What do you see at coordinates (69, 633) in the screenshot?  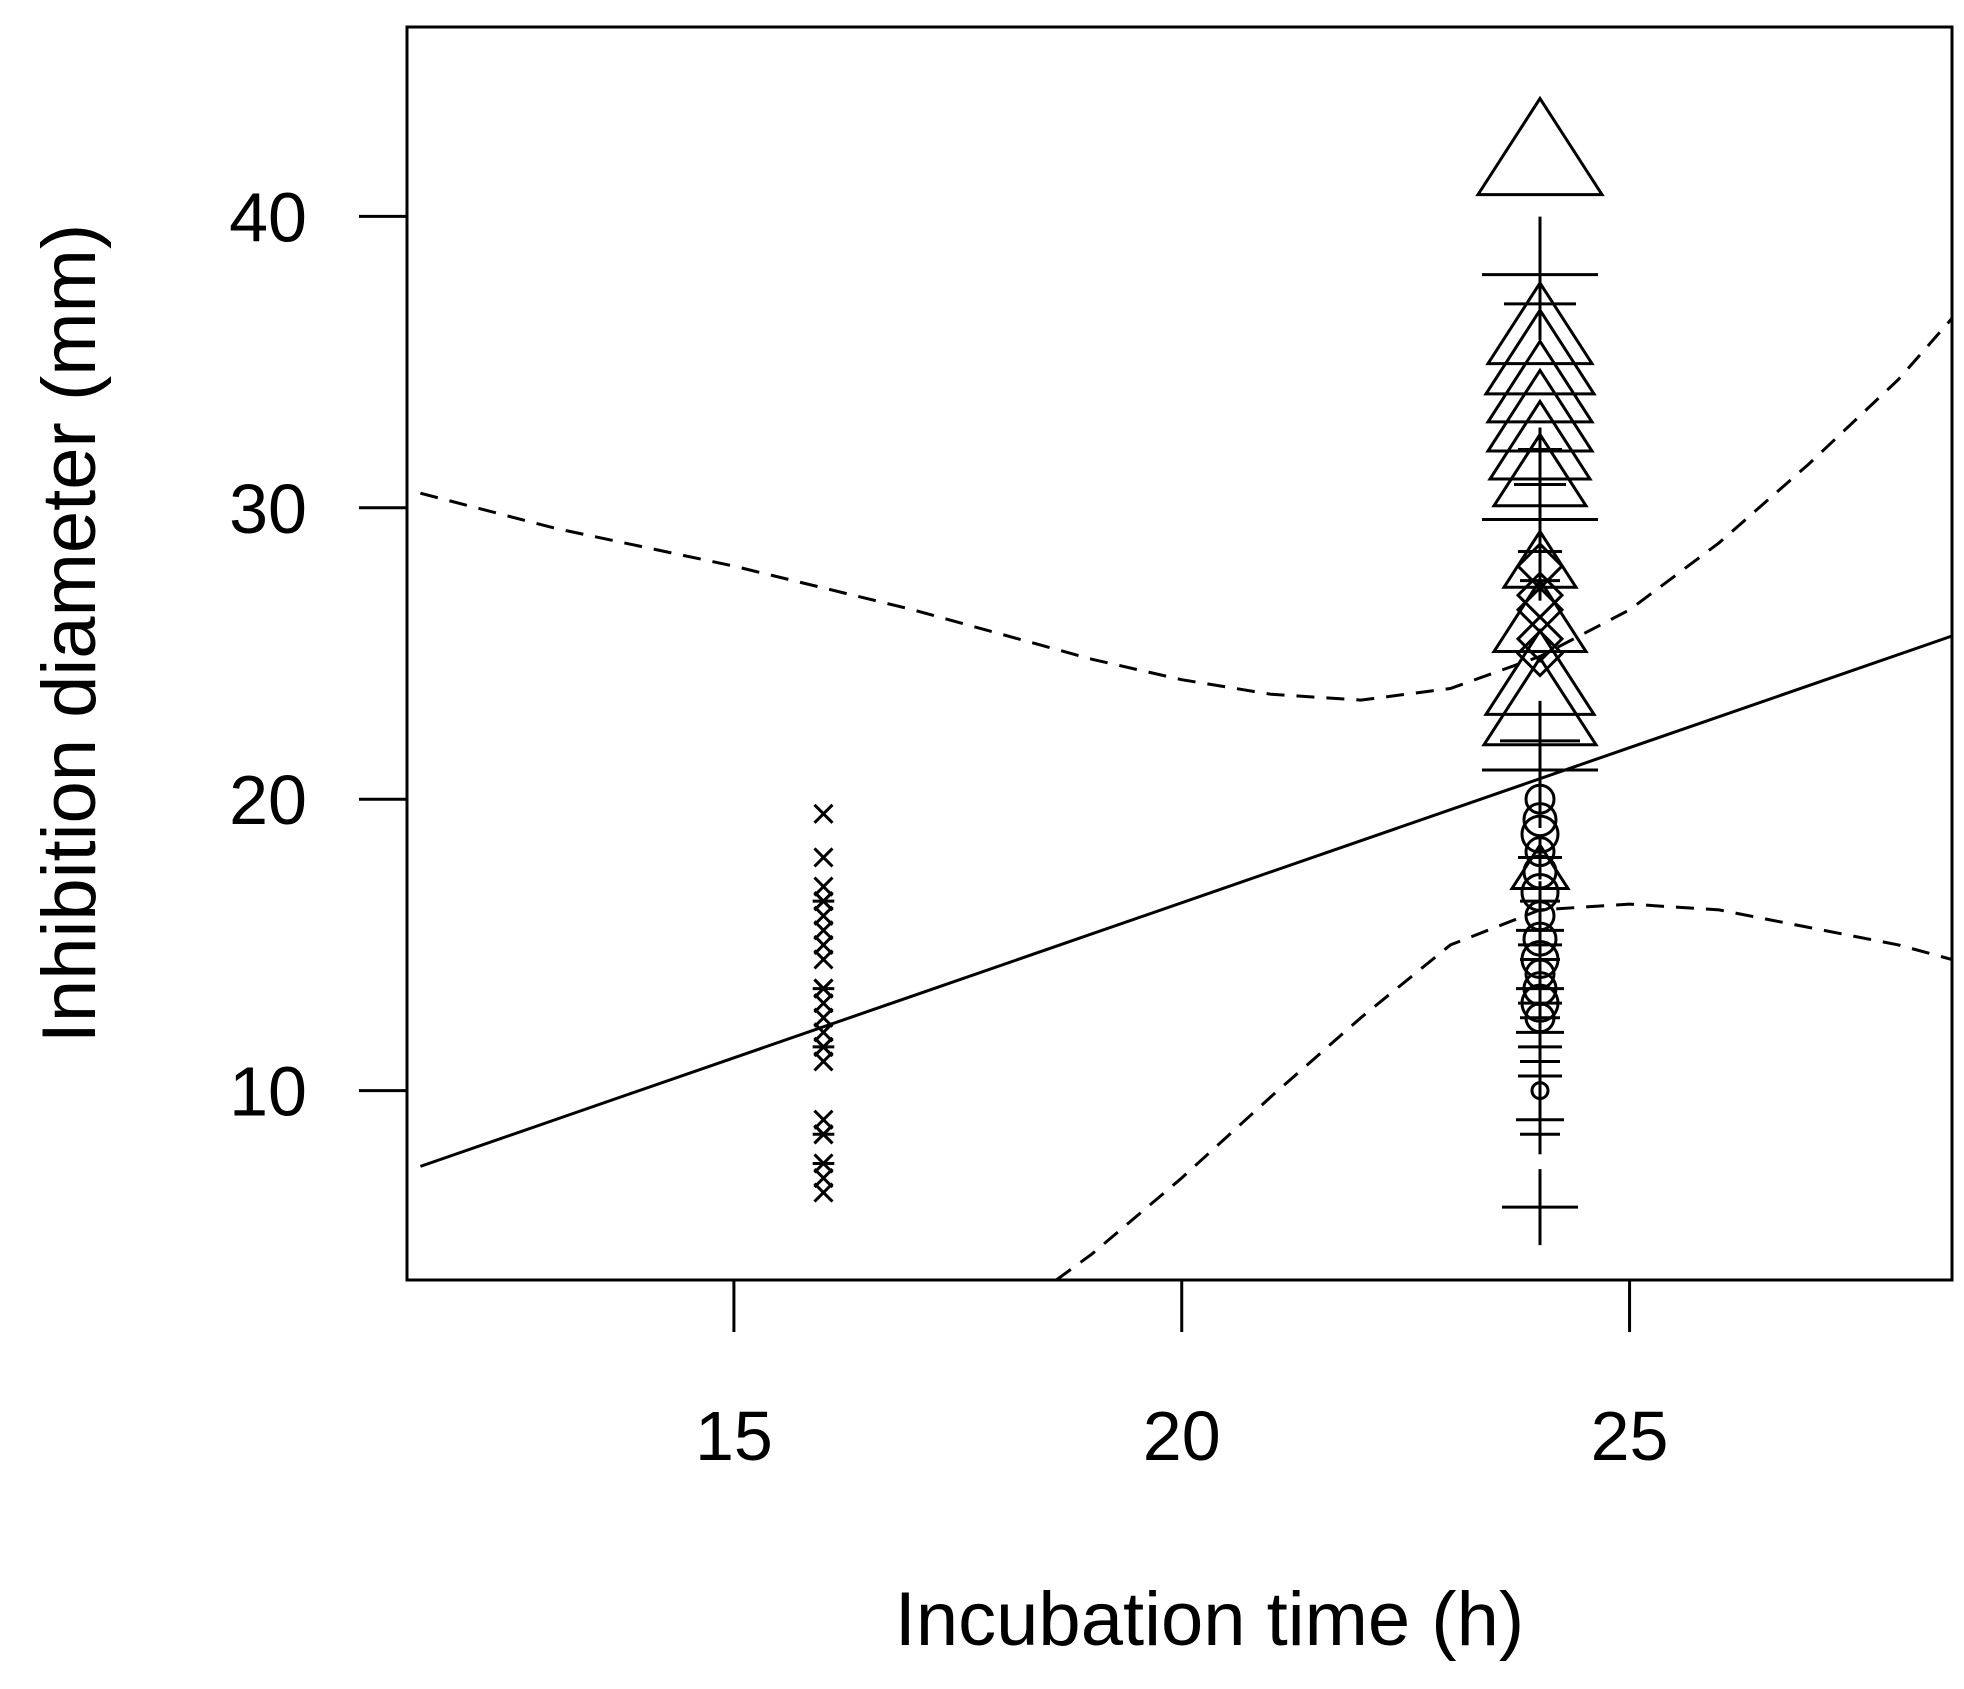 I see `y-axis-title: Inhibition diameter (mm)` at bounding box center [69, 633].